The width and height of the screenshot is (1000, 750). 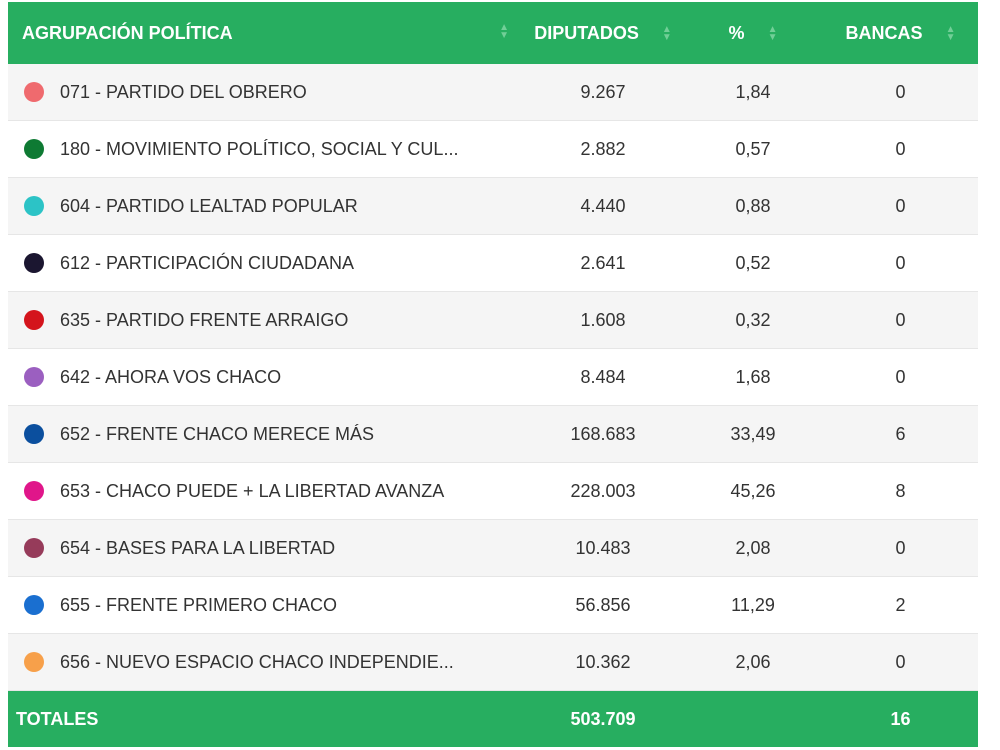 I want to click on table-row: 655 - FRENTE PRIMERO CHACO 56.856 11,29 2, so click(x=493, y=605).